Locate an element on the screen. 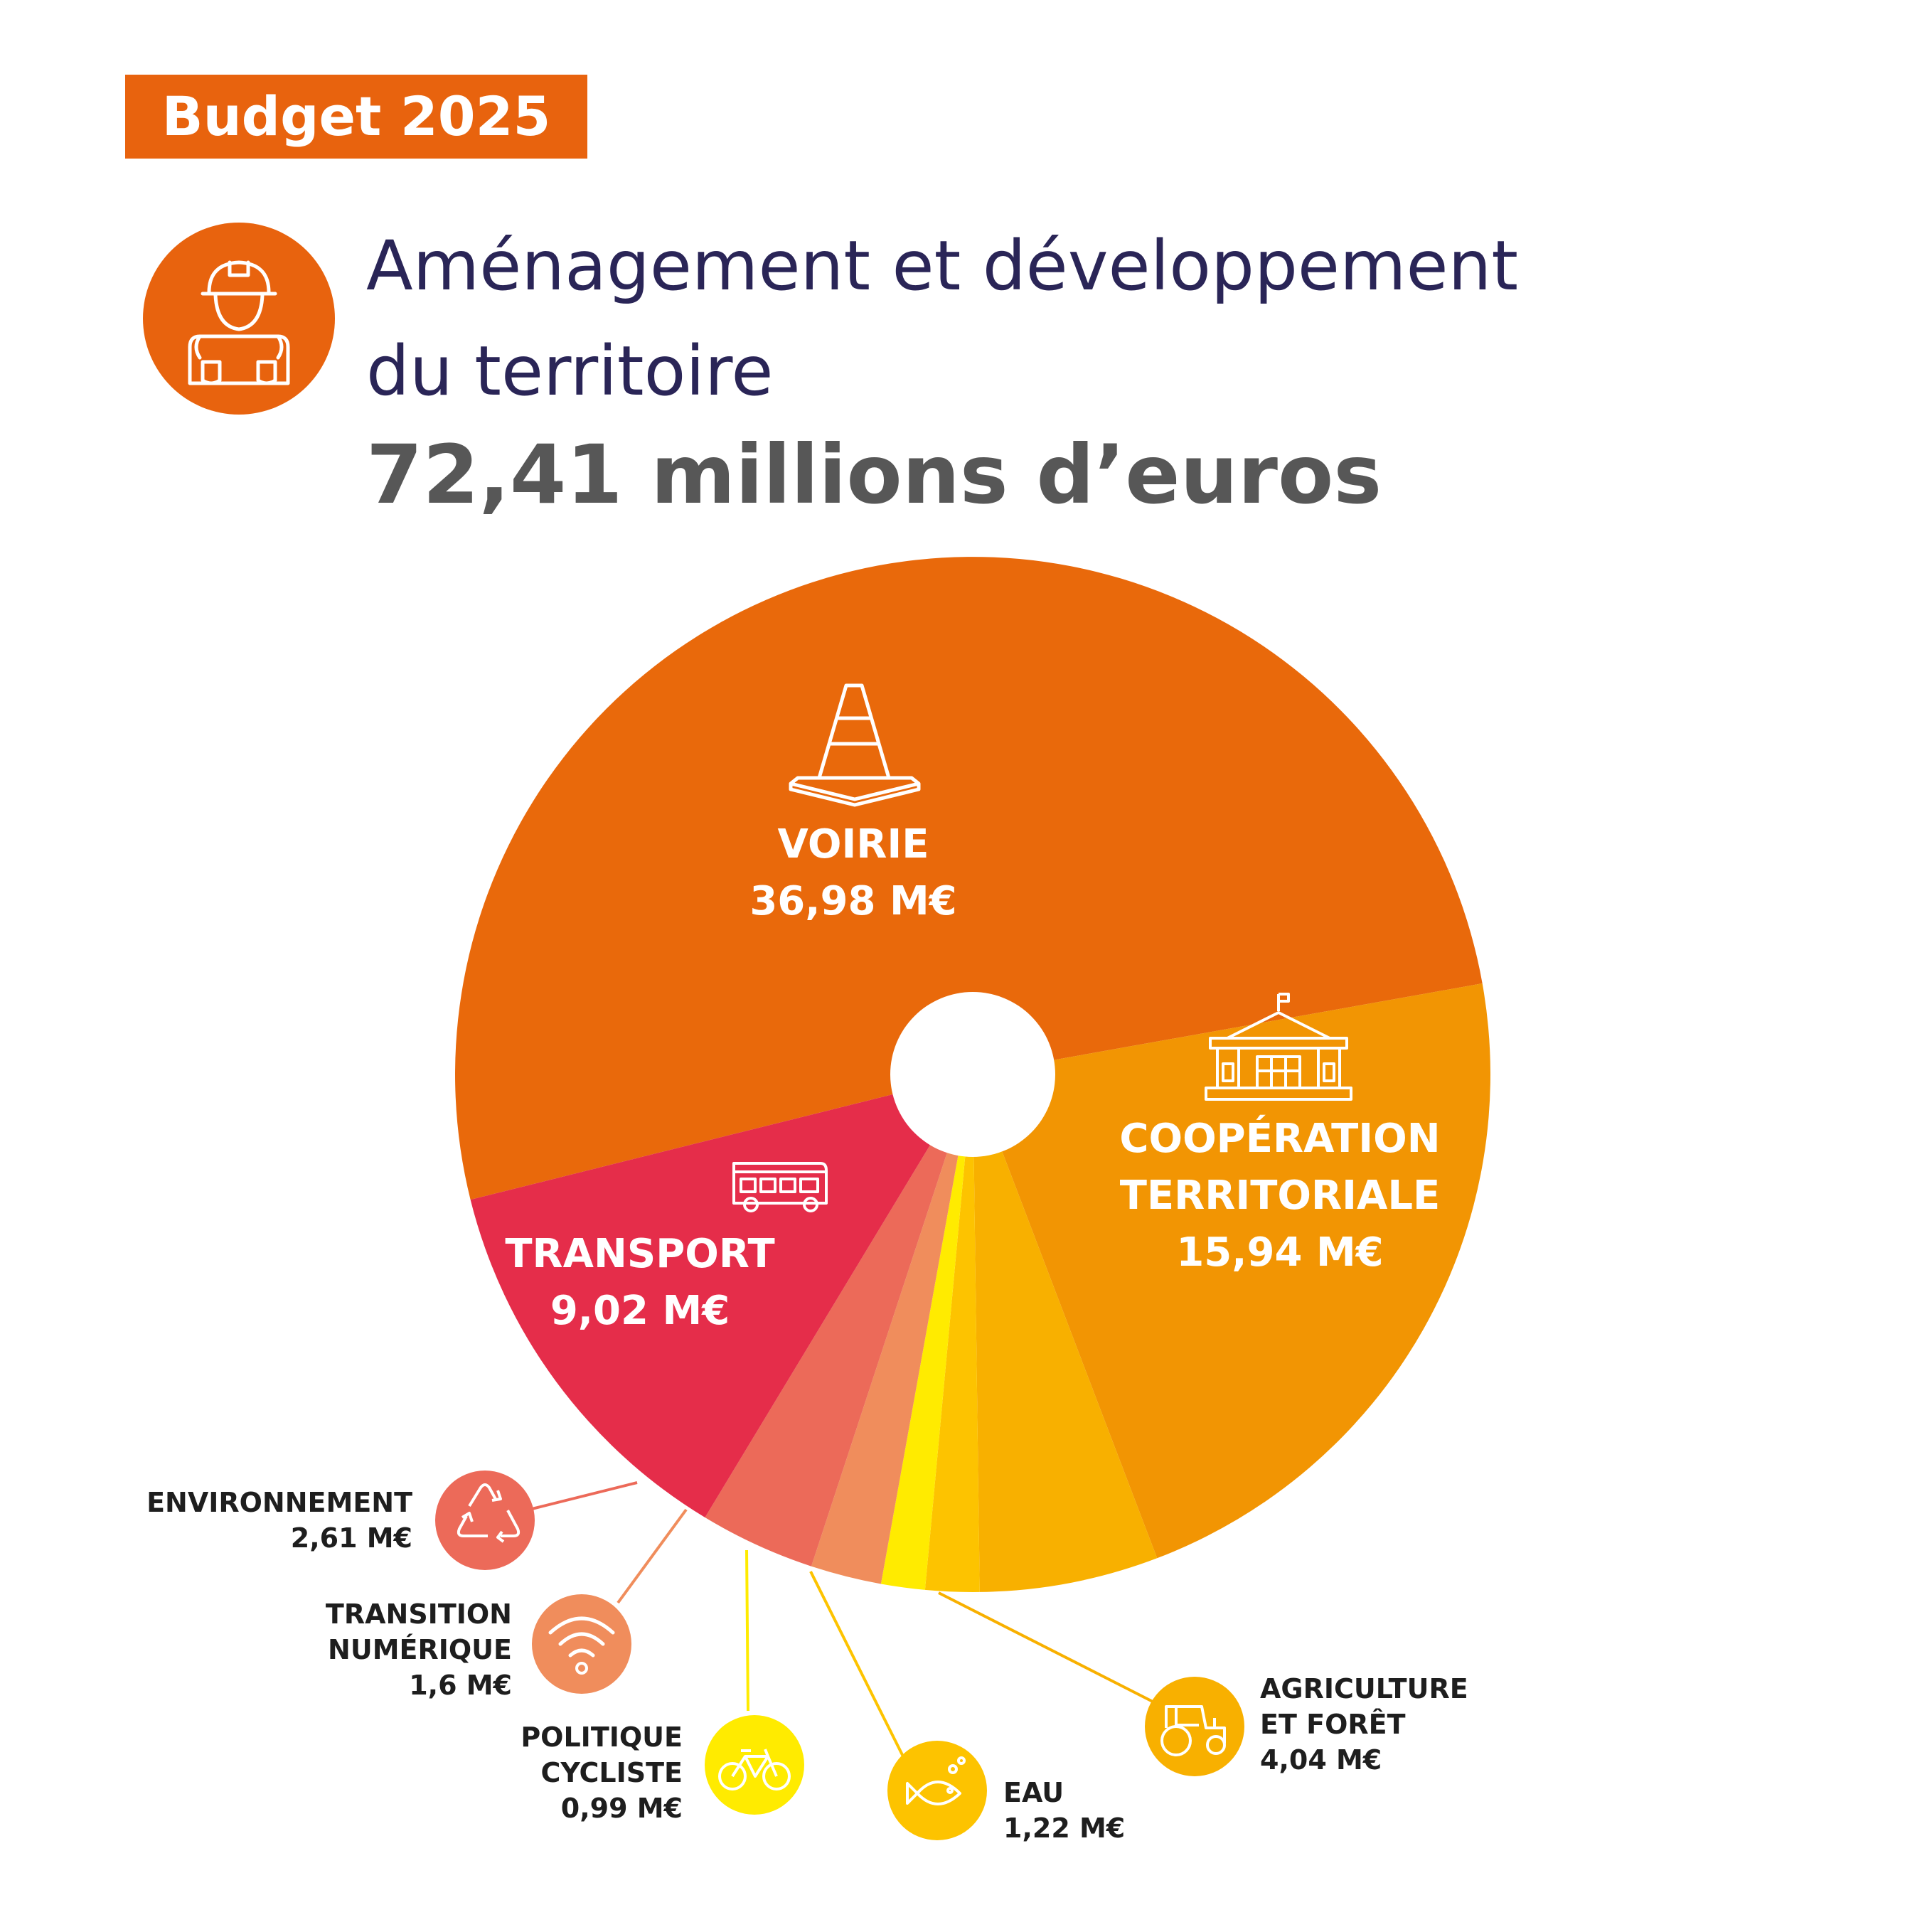  pie-slice-eau is located at coordinates (952, 1333).